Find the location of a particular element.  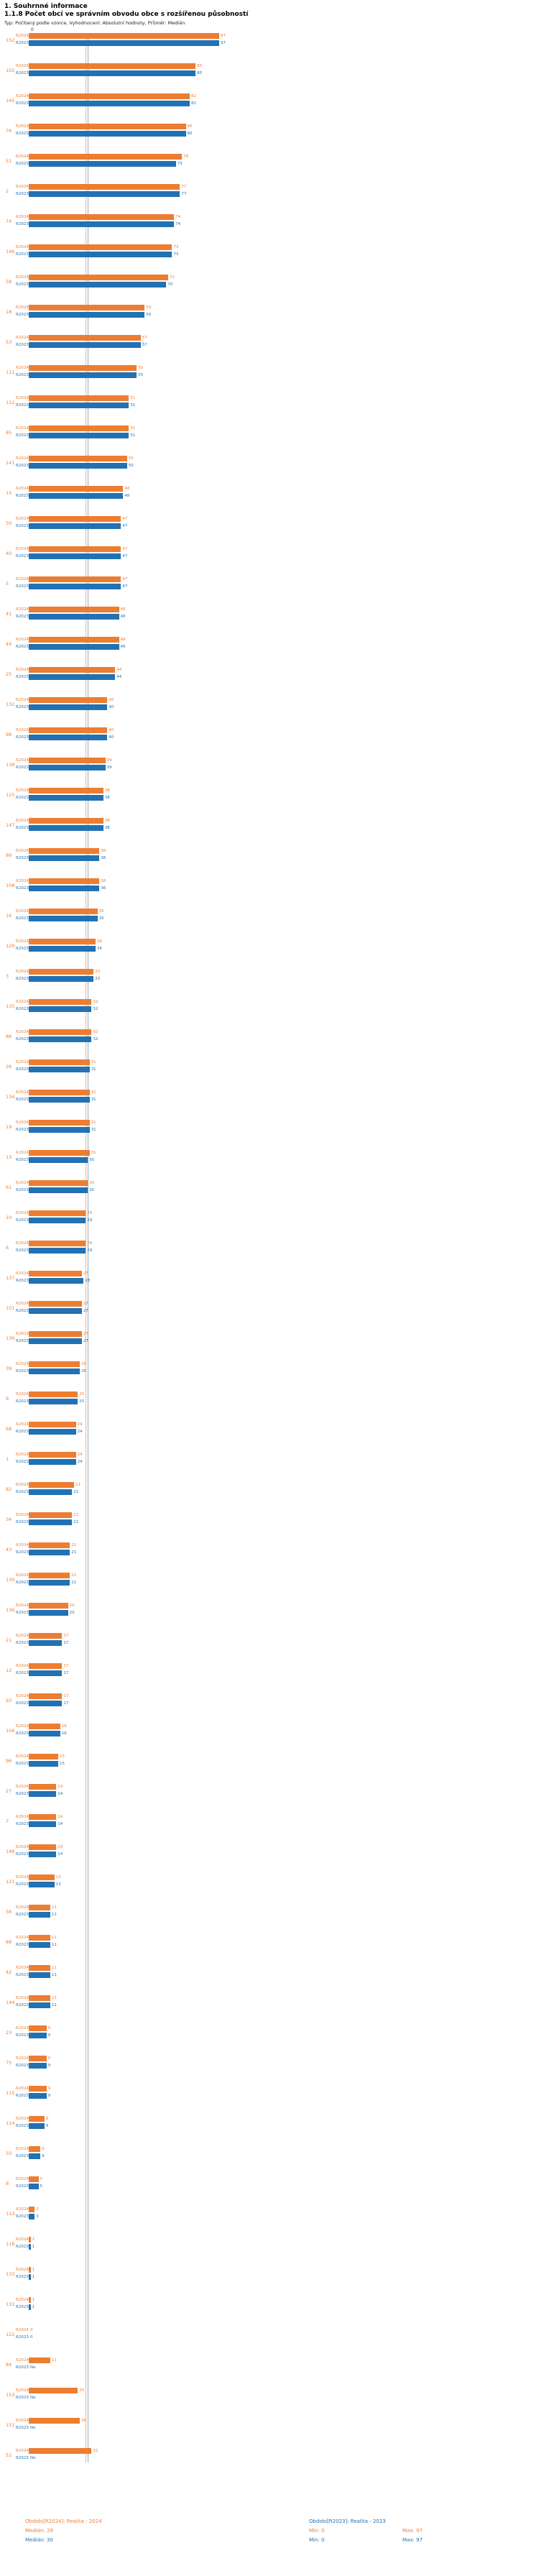

chart-group: 40 R2024 47 R2023 47 is located at coordinates (269, 553).